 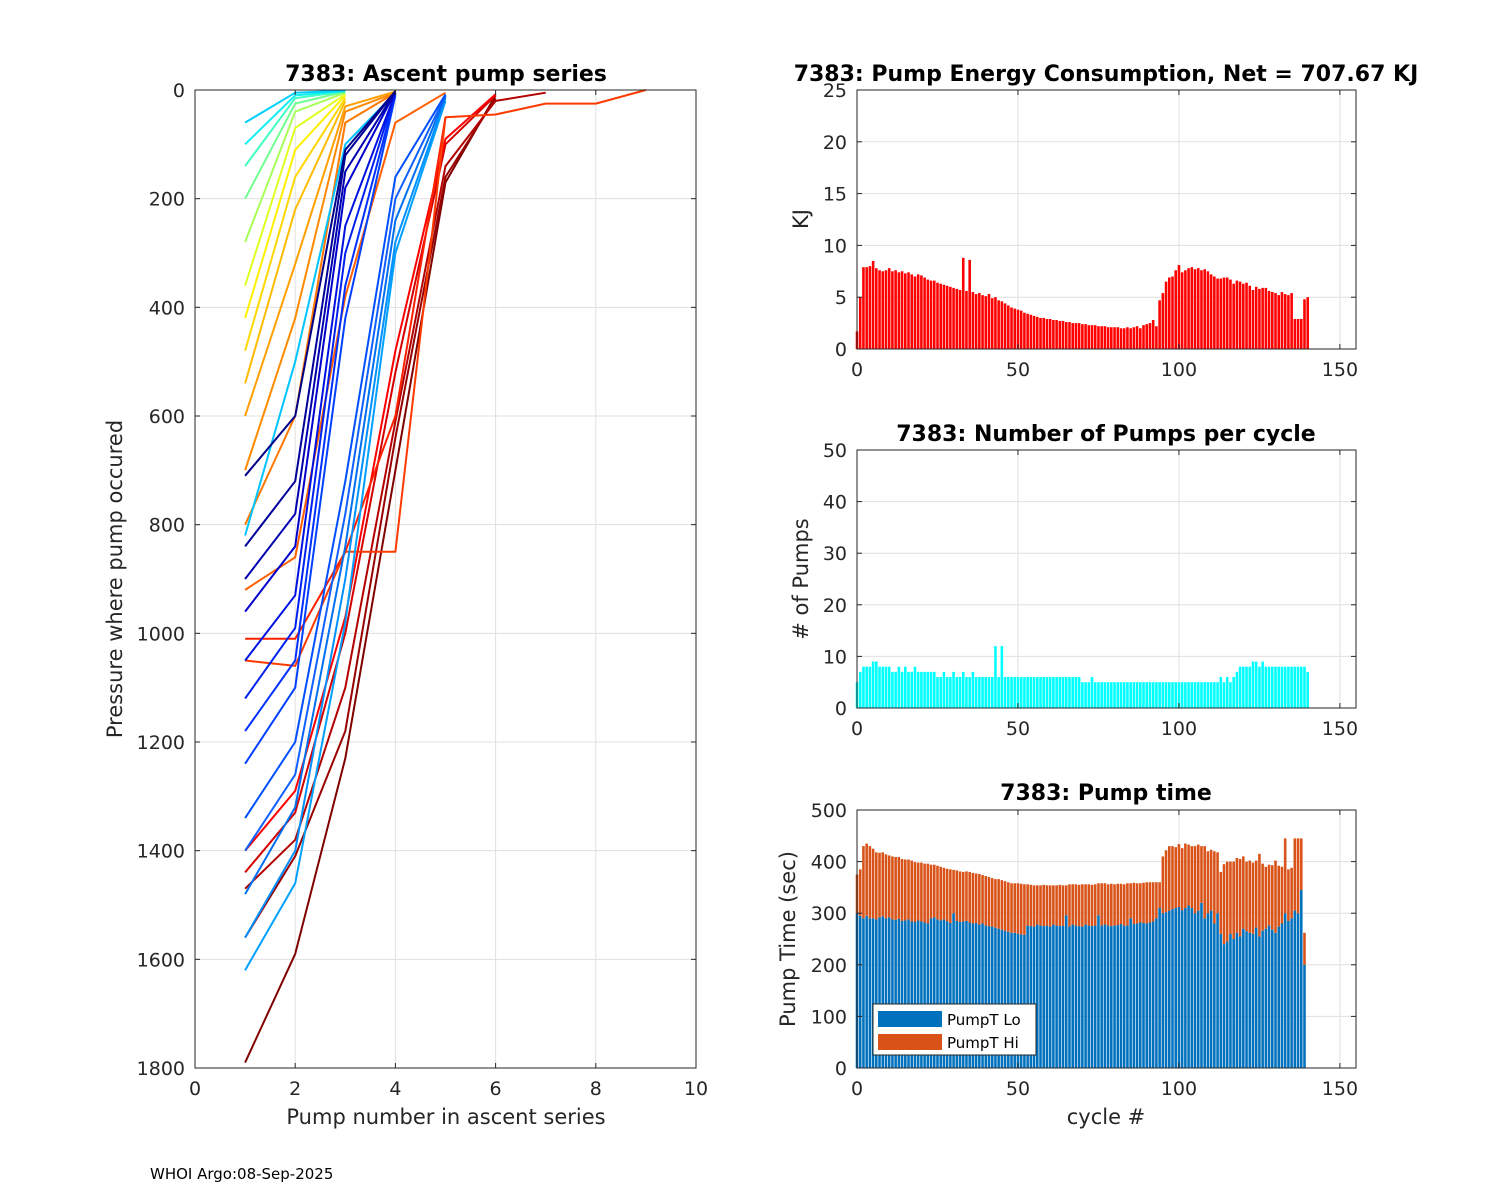 I want to click on legend-label-lo: PumpT Lo, so click(x=984, y=1020).